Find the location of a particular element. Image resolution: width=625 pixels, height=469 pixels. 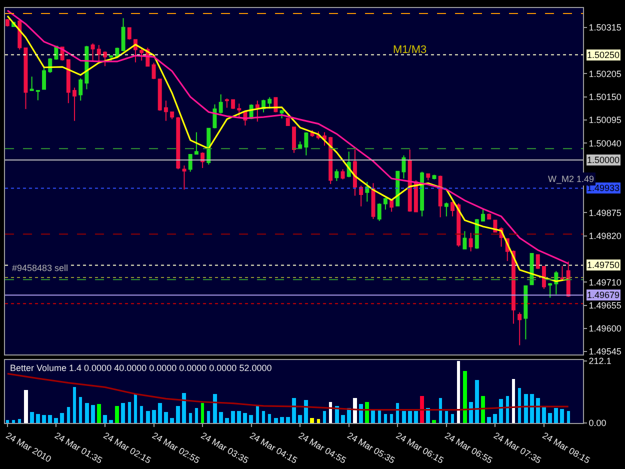

x-tick-label: 24 Mar 03:35 is located at coordinates (224, 448).